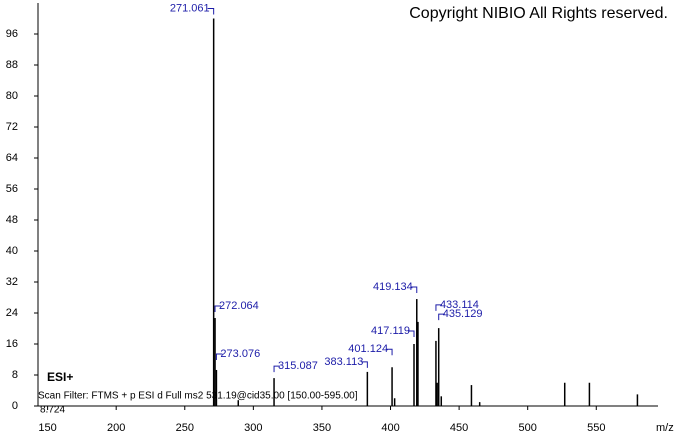  Describe the element at coordinates (368, 349) in the screenshot. I see `peak-label: 401.124` at that location.